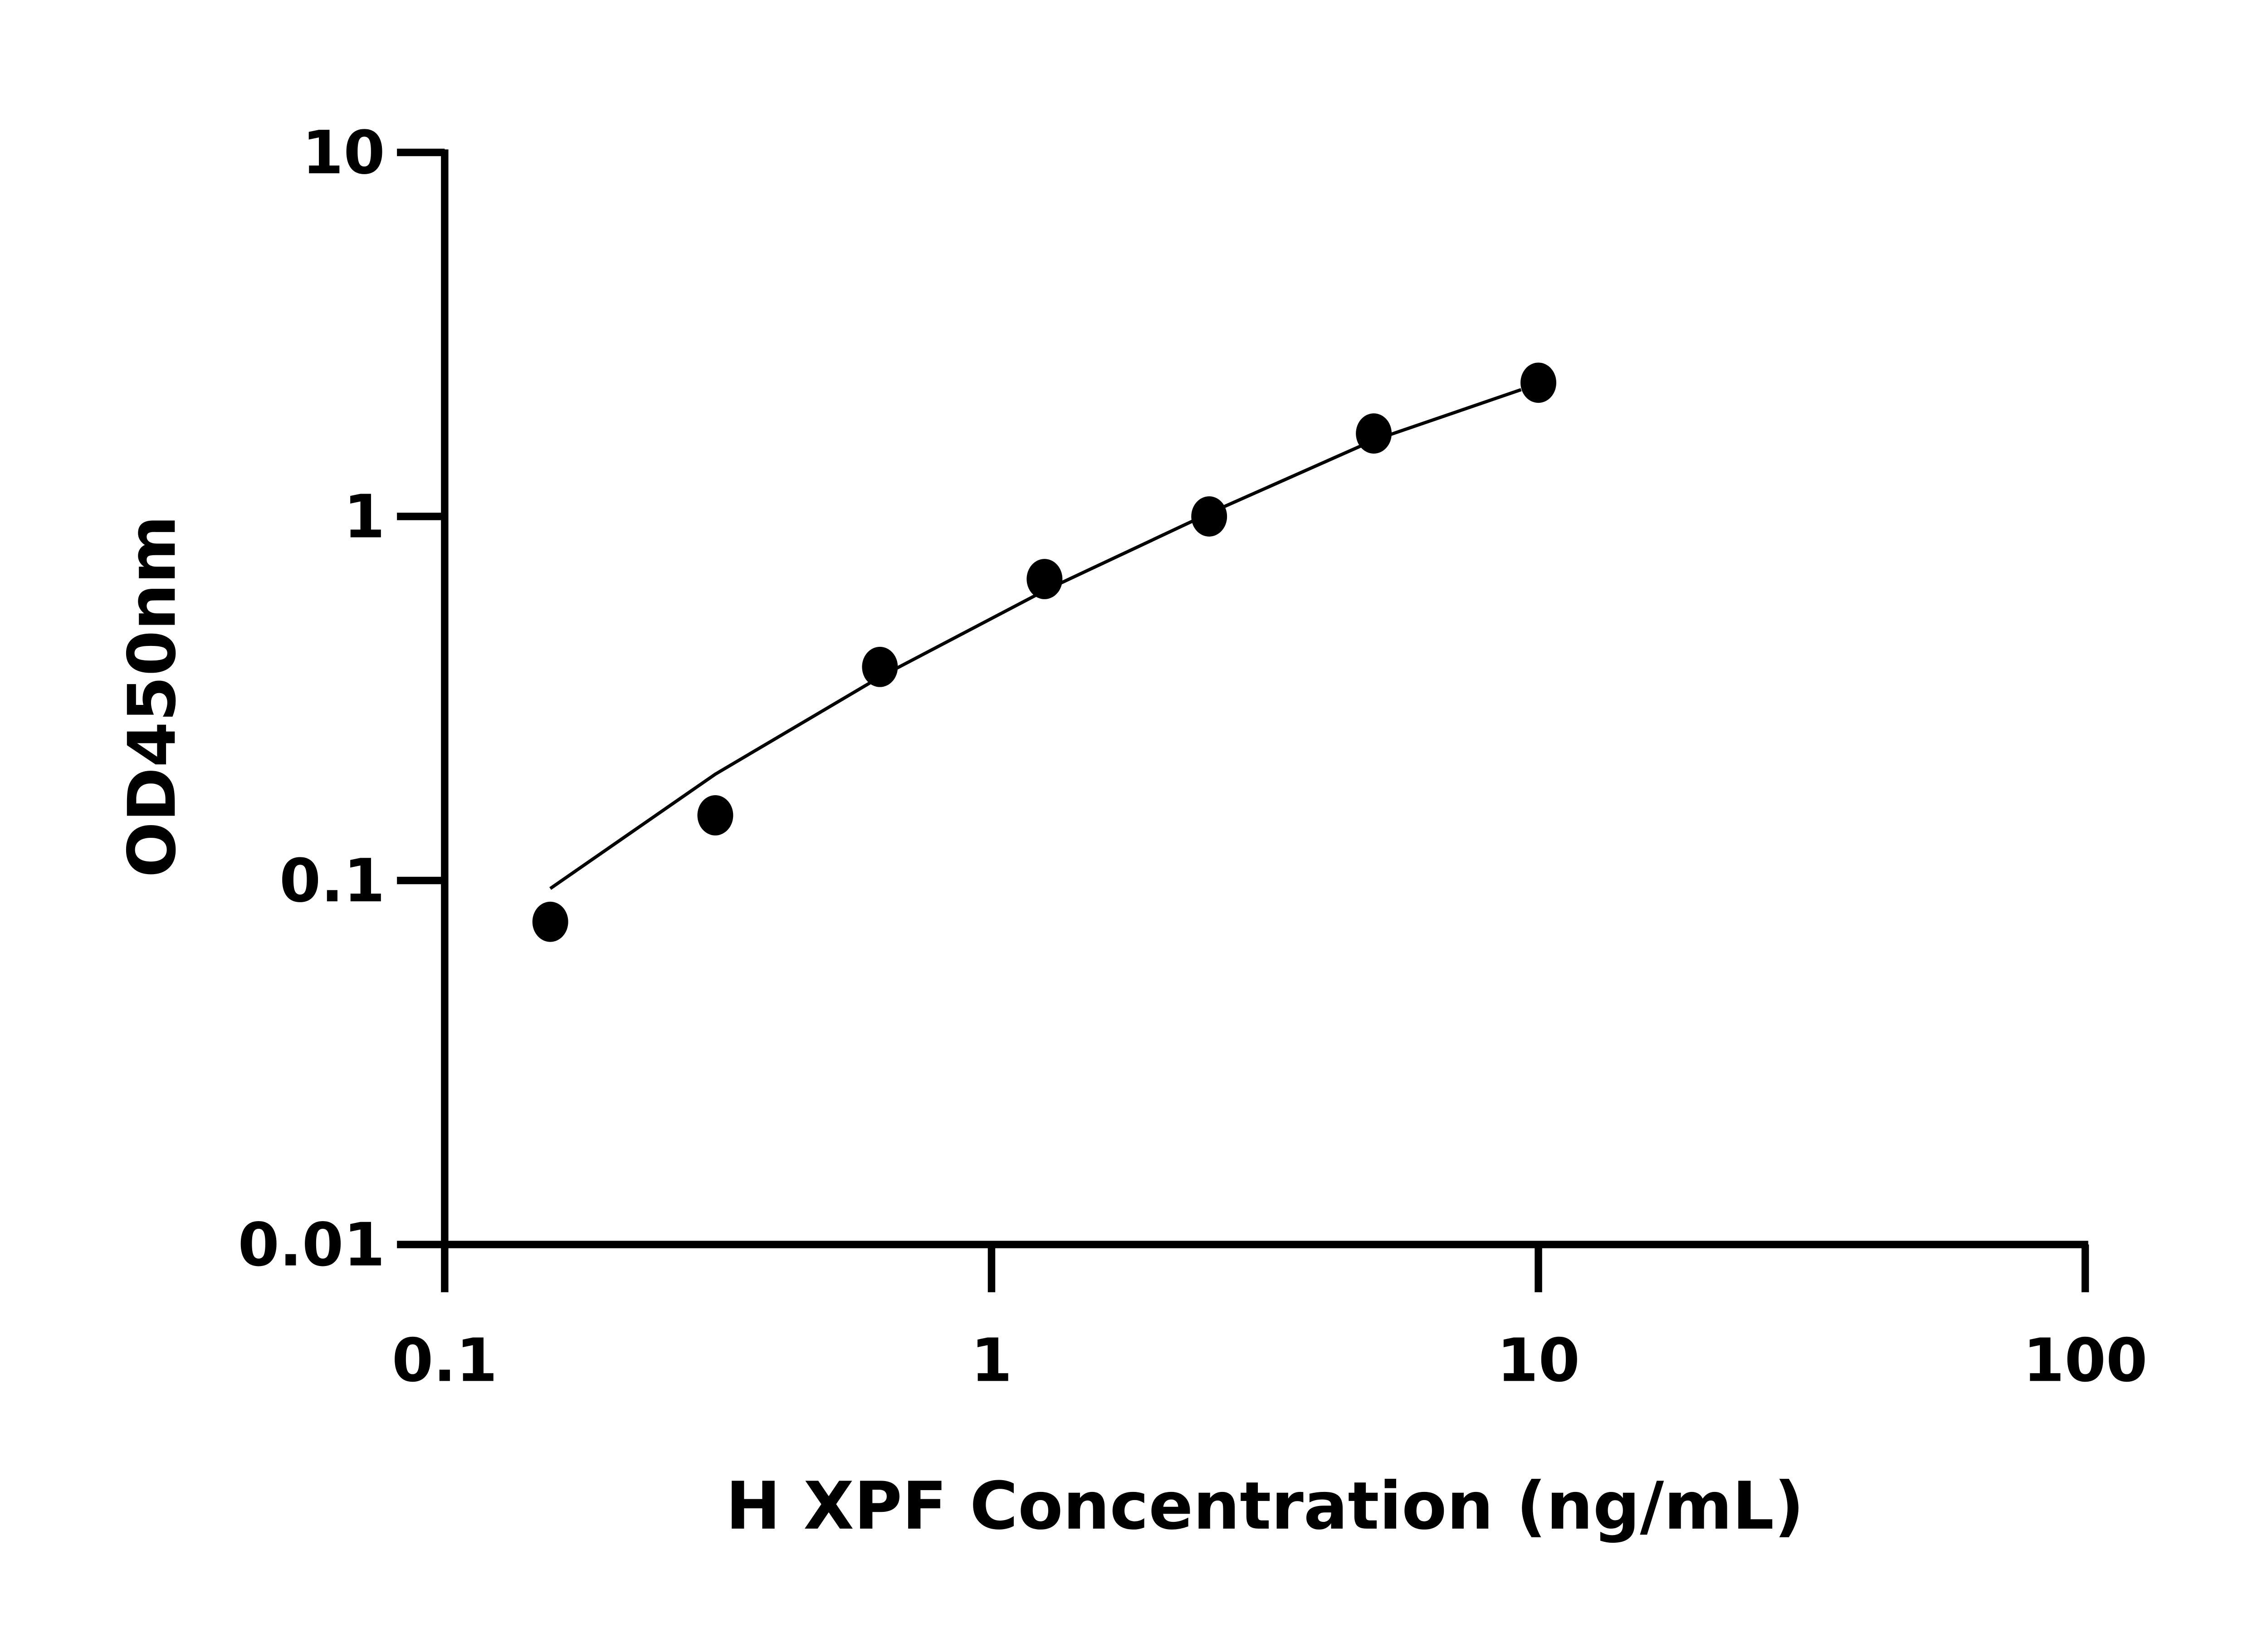 The image size is (2268, 1633). I want to click on x-tick-label: 1, so click(992, 1360).